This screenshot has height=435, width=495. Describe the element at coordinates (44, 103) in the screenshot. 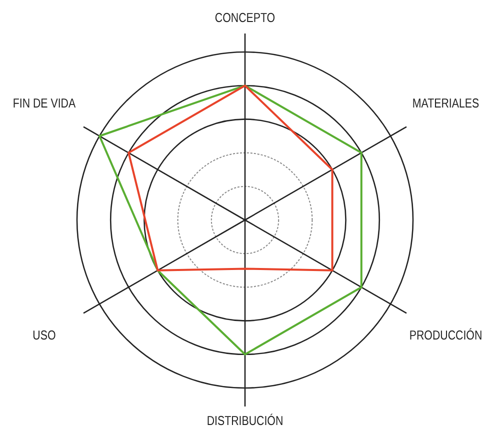

I see `spoke-label: FIN DE VIDA` at that location.